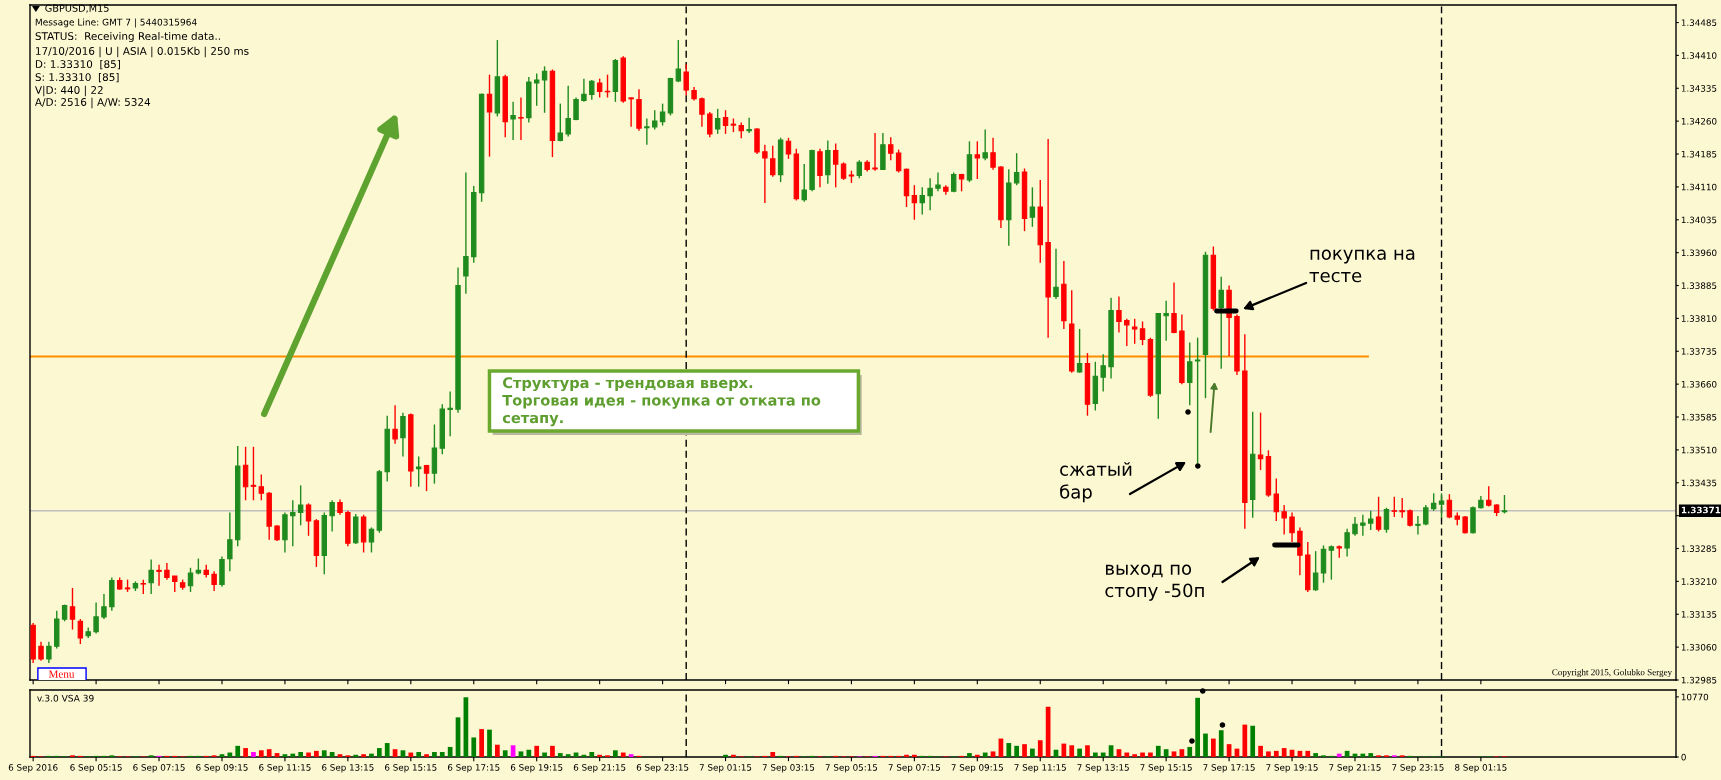  What do you see at coordinates (599, 768) in the screenshot?
I see `x-tick-label: 6 Sep 21:15` at bounding box center [599, 768].